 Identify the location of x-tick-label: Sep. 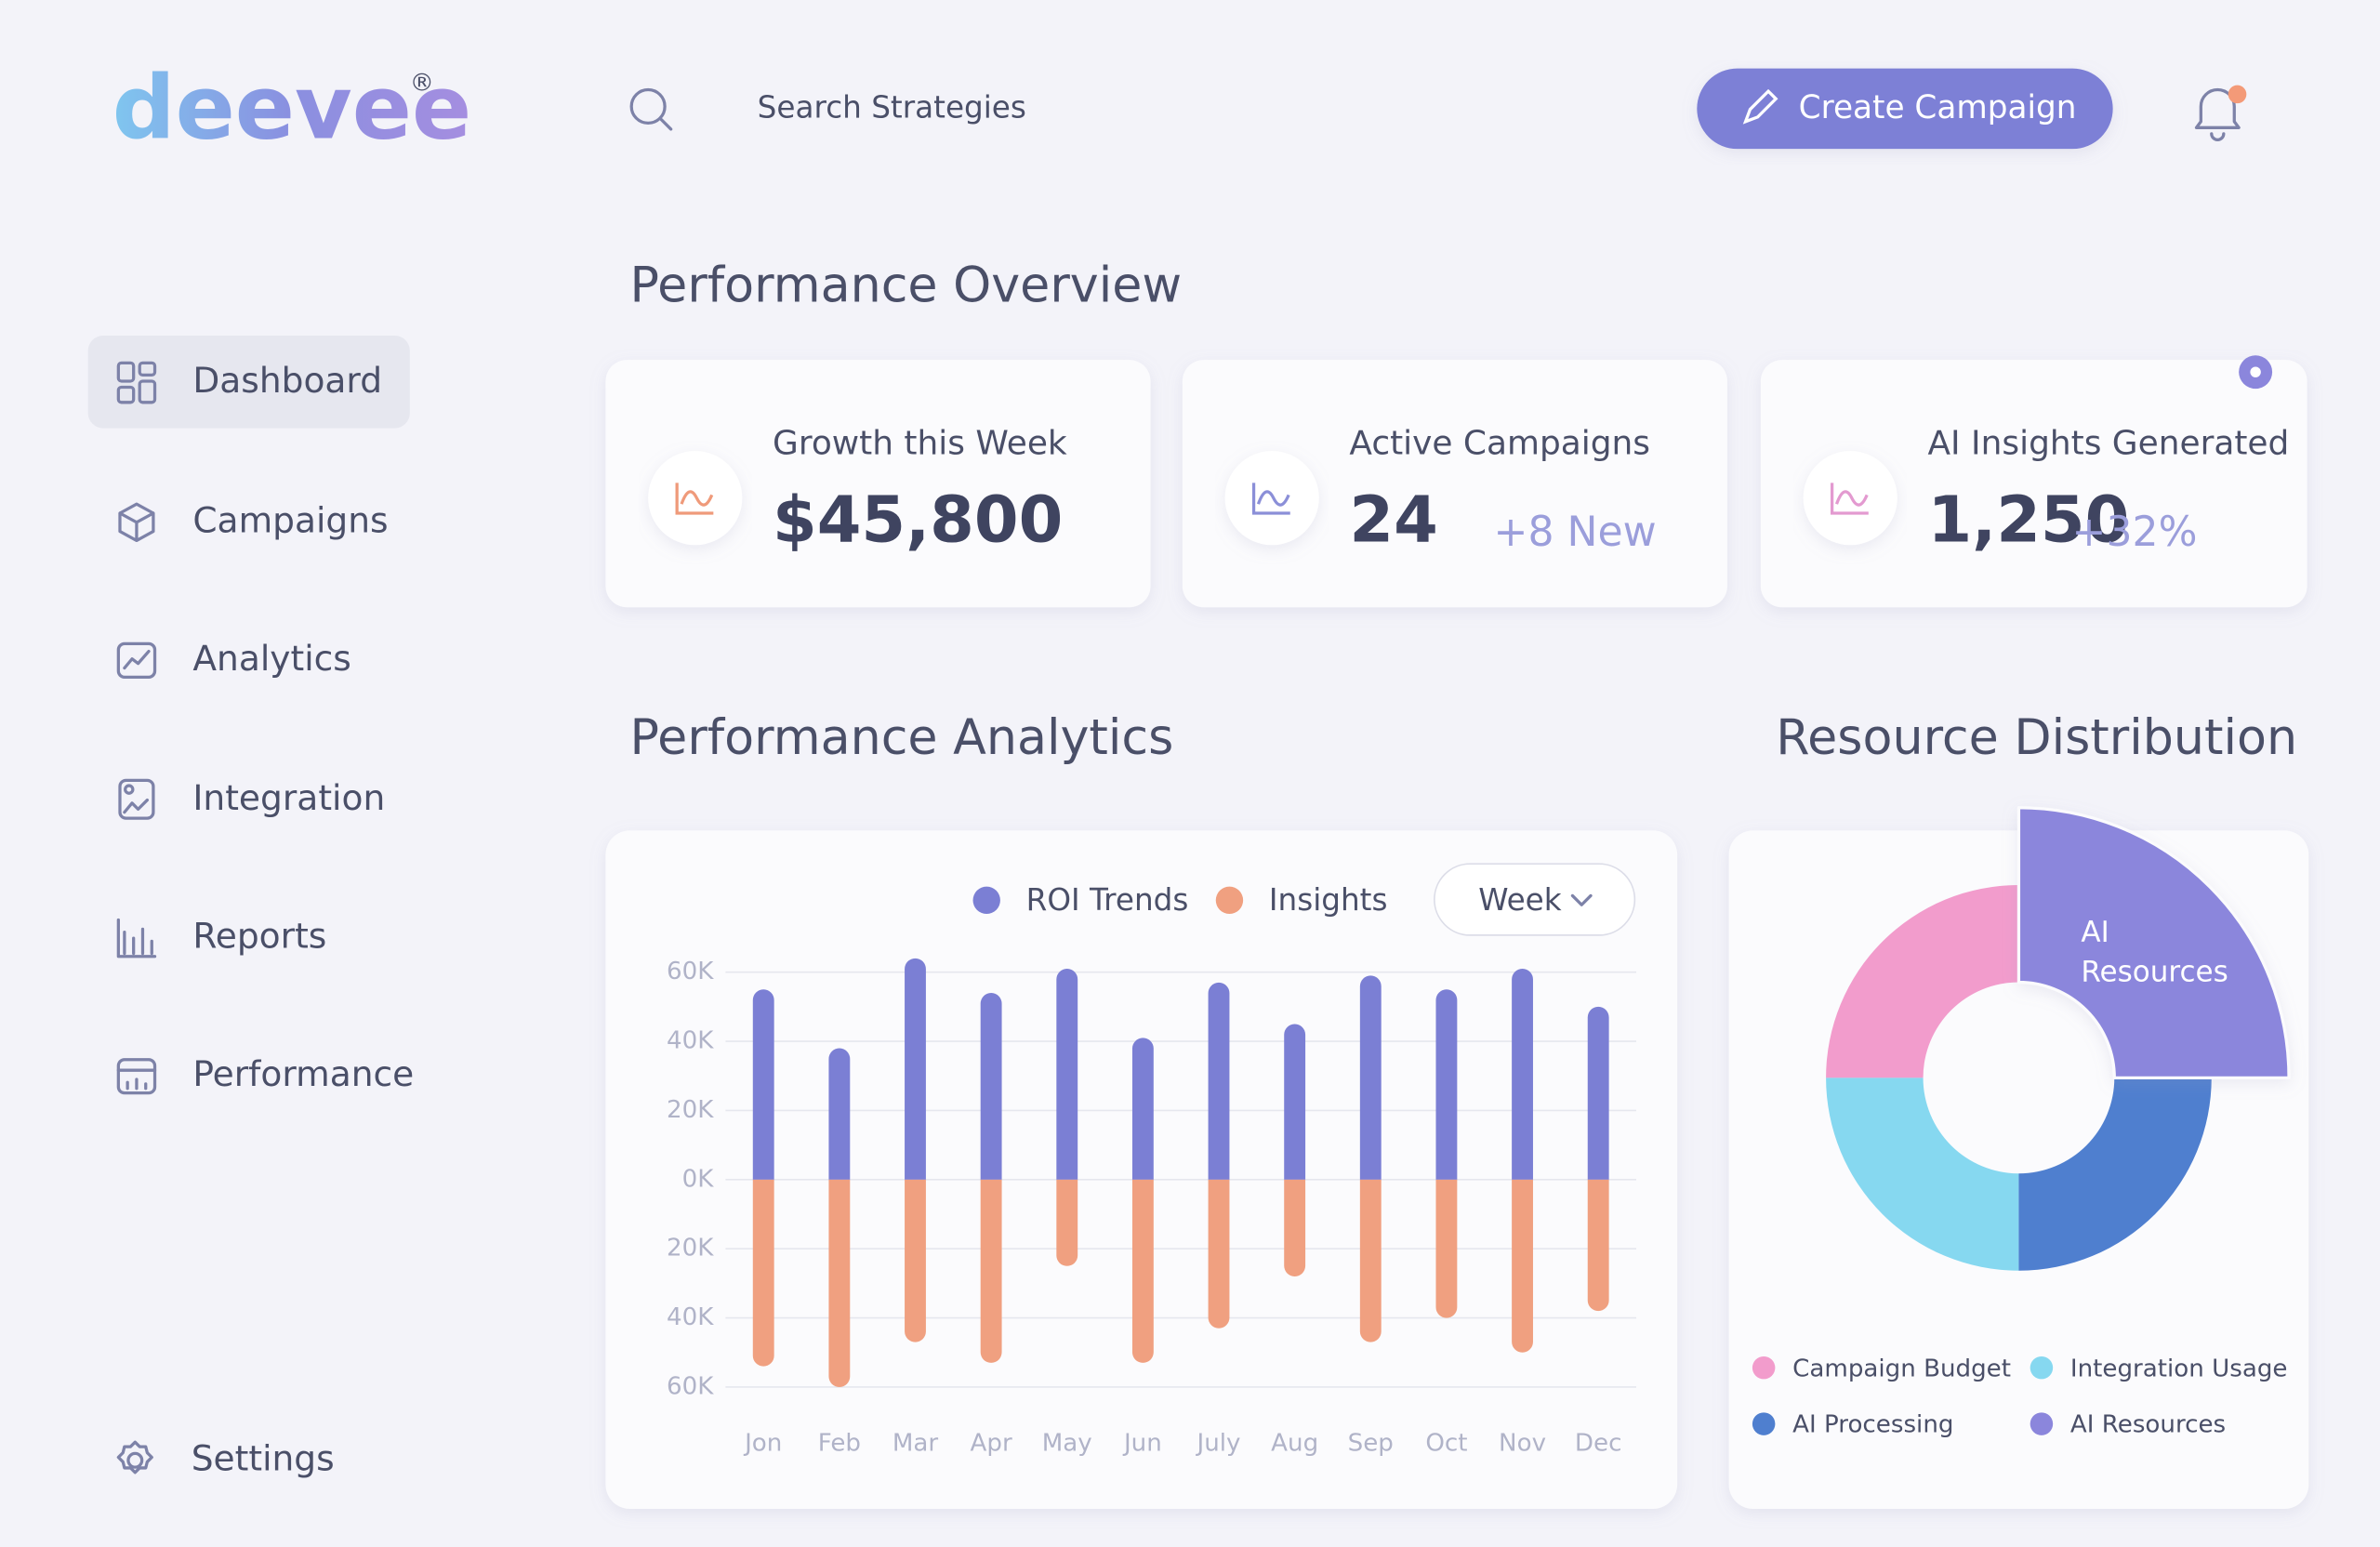
(1371, 1443).